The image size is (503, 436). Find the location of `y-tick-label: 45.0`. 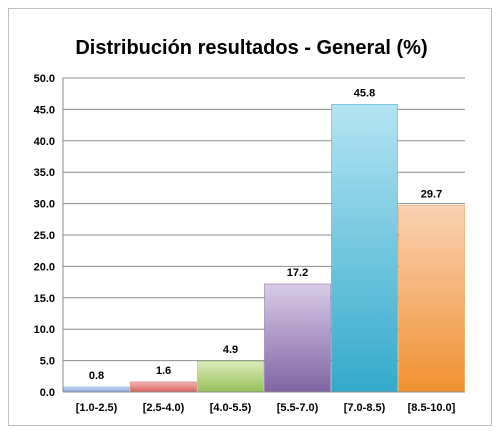

y-tick-label: 45.0 is located at coordinates (44, 110).